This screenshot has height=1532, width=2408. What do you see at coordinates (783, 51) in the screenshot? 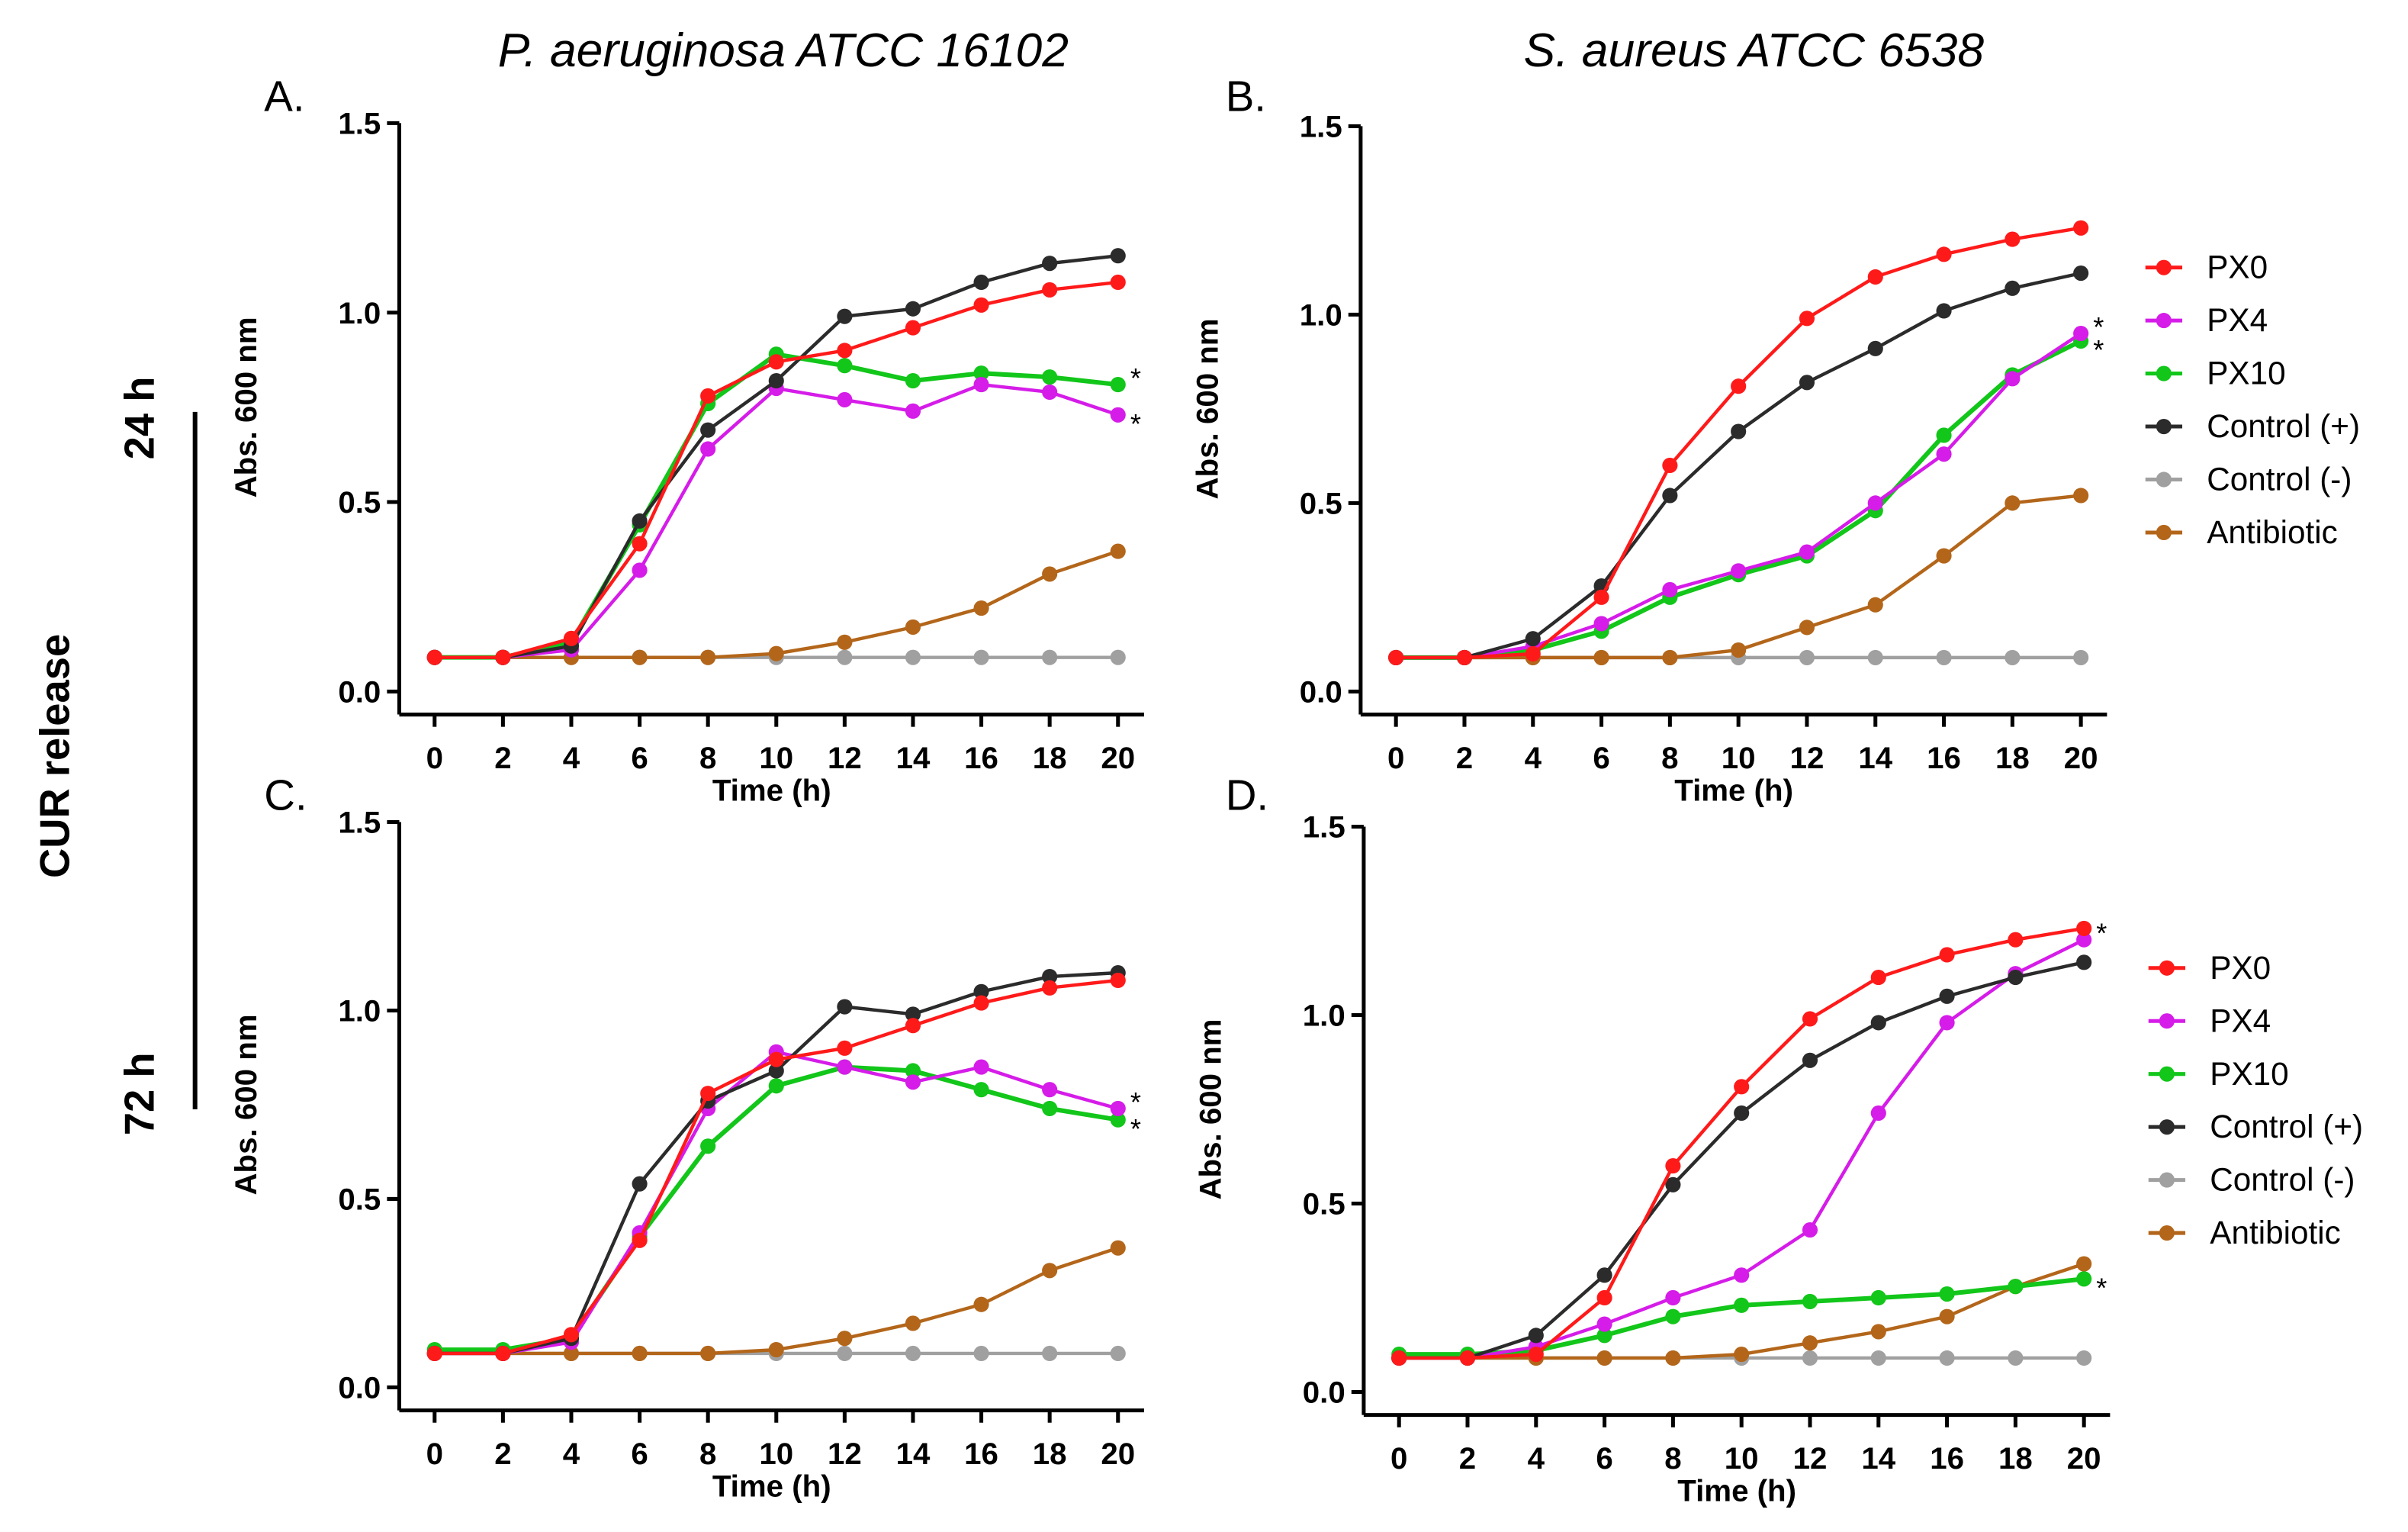
I see `column-title-left: P. aeruginosa ATCC 16102` at bounding box center [783, 51].